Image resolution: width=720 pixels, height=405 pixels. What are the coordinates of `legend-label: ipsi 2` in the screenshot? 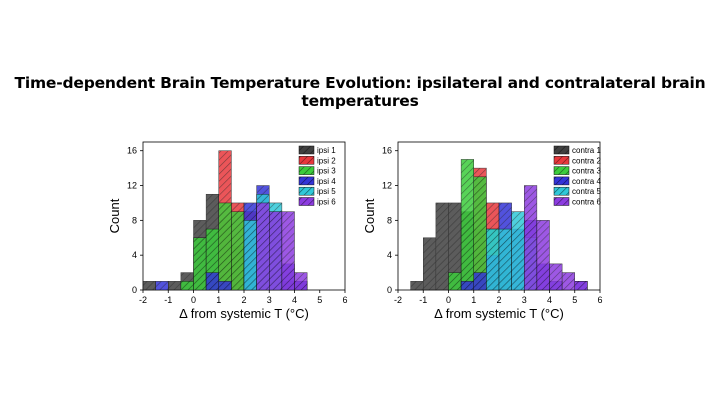 It's located at (326, 160).